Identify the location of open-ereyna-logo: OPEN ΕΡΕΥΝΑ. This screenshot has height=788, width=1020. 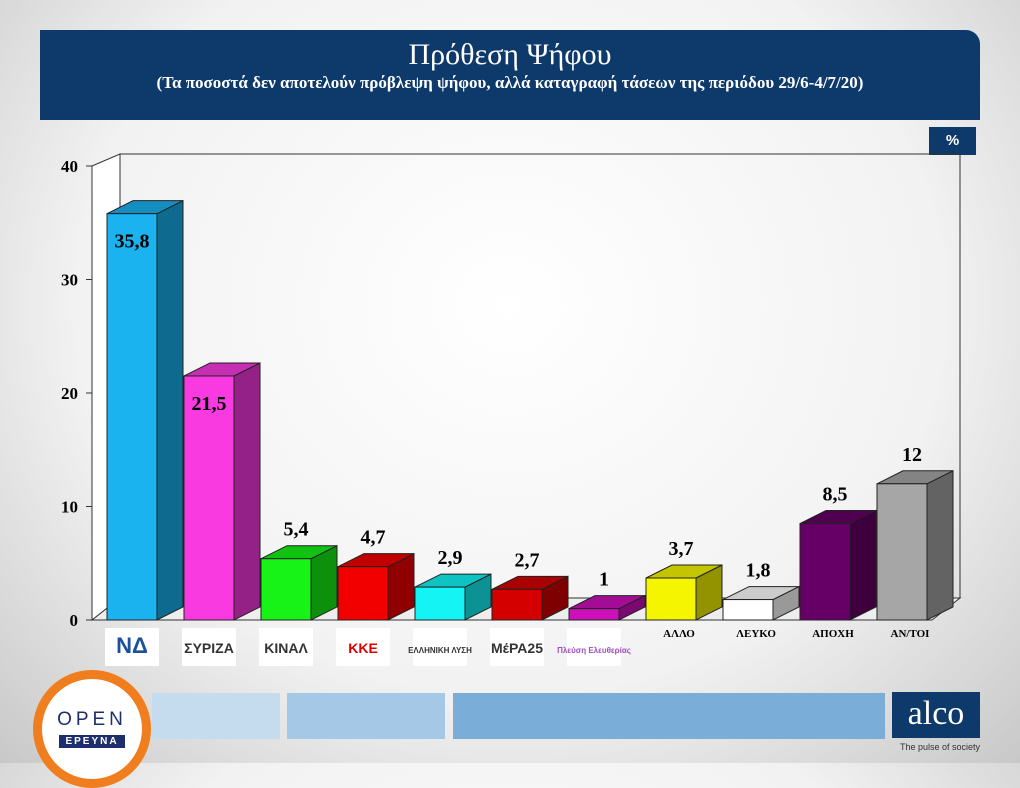
(92, 729).